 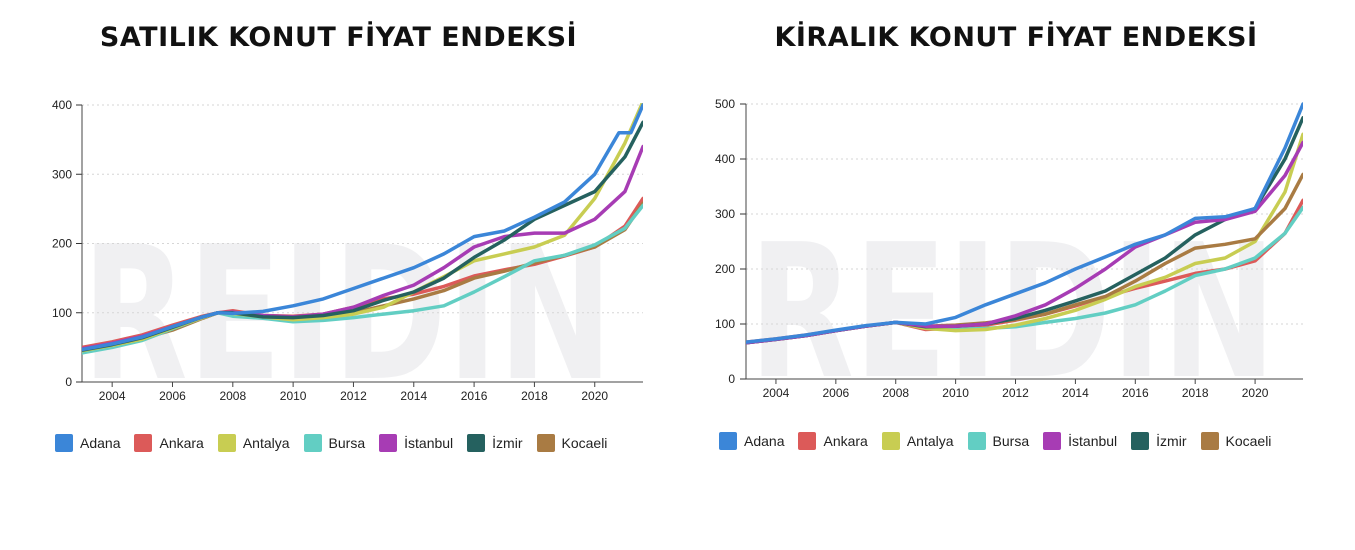 What do you see at coordinates (338, 37) in the screenshot?
I see `sales-index-title: SATILIK KONUT FİYAT ENDEKSİ` at bounding box center [338, 37].